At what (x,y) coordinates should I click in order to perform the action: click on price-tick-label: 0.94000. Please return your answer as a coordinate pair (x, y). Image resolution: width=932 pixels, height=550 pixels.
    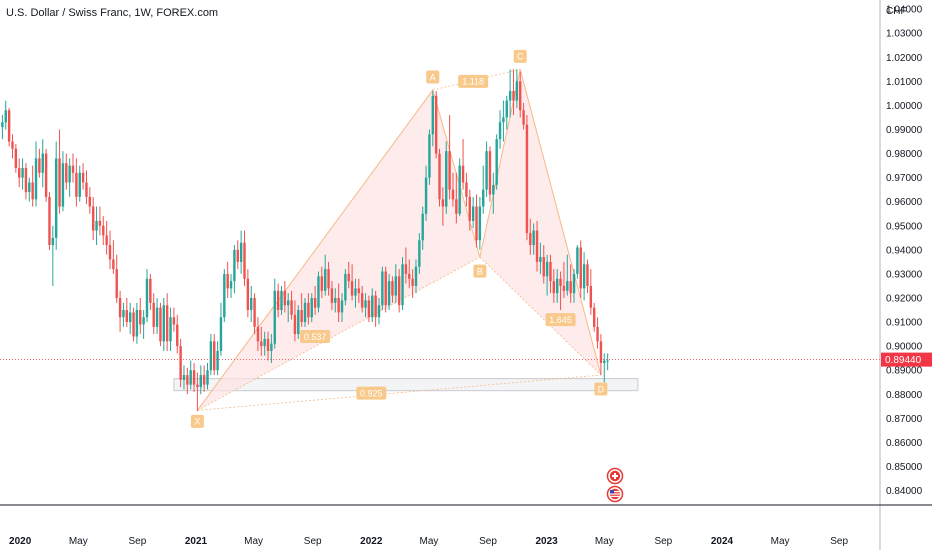
    Looking at the image, I should click on (904, 250).